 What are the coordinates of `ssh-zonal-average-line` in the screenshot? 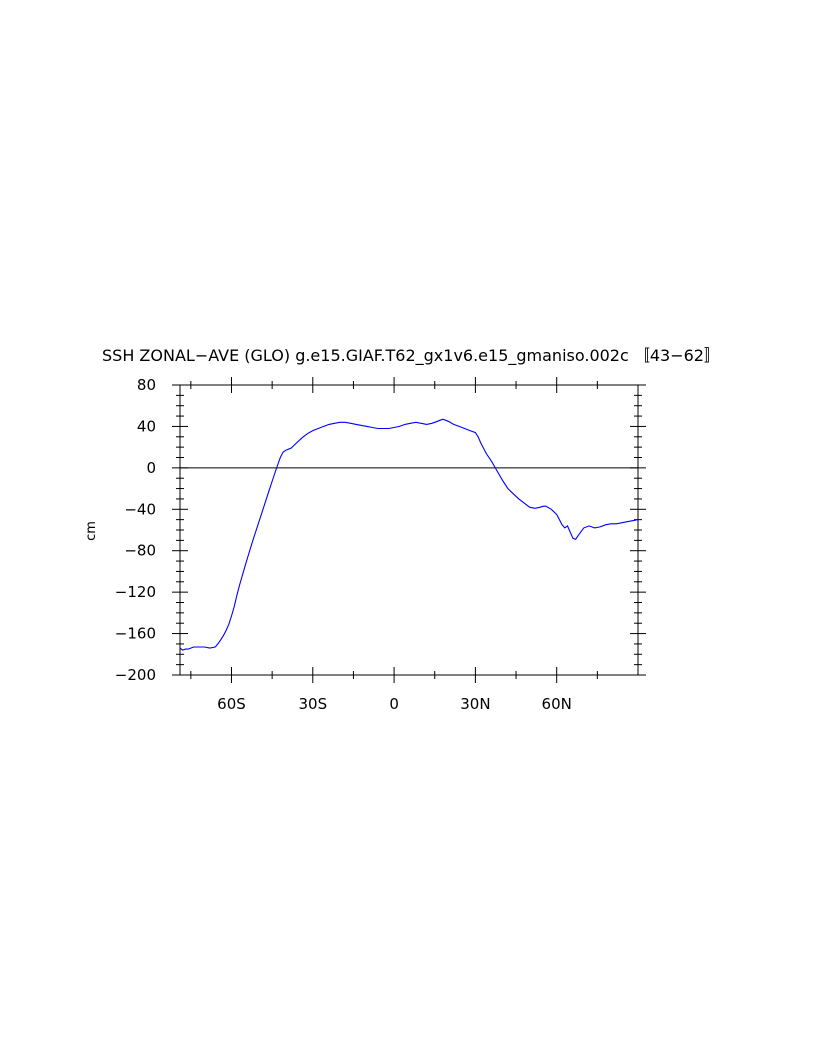 It's located at (409, 534).